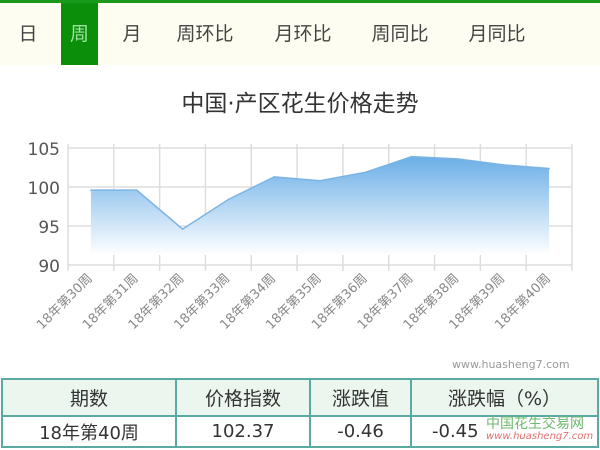 This screenshot has width=600, height=450. Describe the element at coordinates (300, 1) in the screenshot. I see `top-accent-line` at that location.